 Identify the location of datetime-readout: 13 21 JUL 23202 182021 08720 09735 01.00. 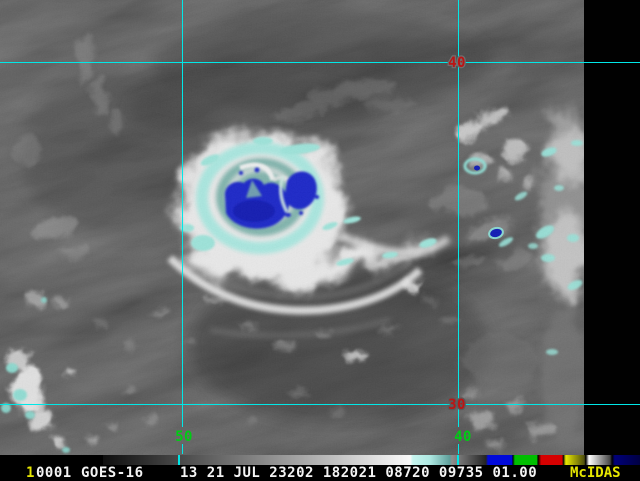
(359, 473).